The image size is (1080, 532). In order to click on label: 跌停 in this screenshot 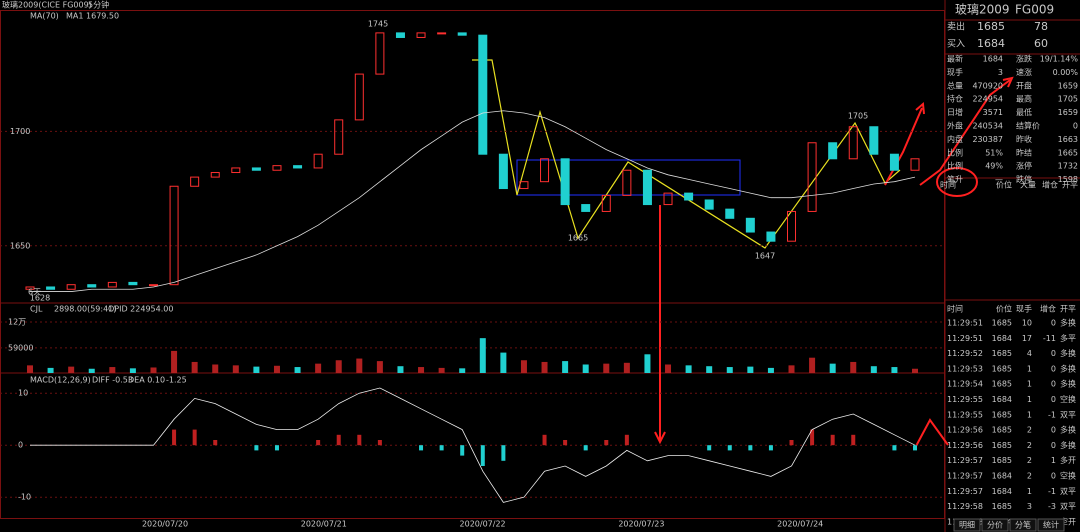, I will do `click(1024, 179)`.